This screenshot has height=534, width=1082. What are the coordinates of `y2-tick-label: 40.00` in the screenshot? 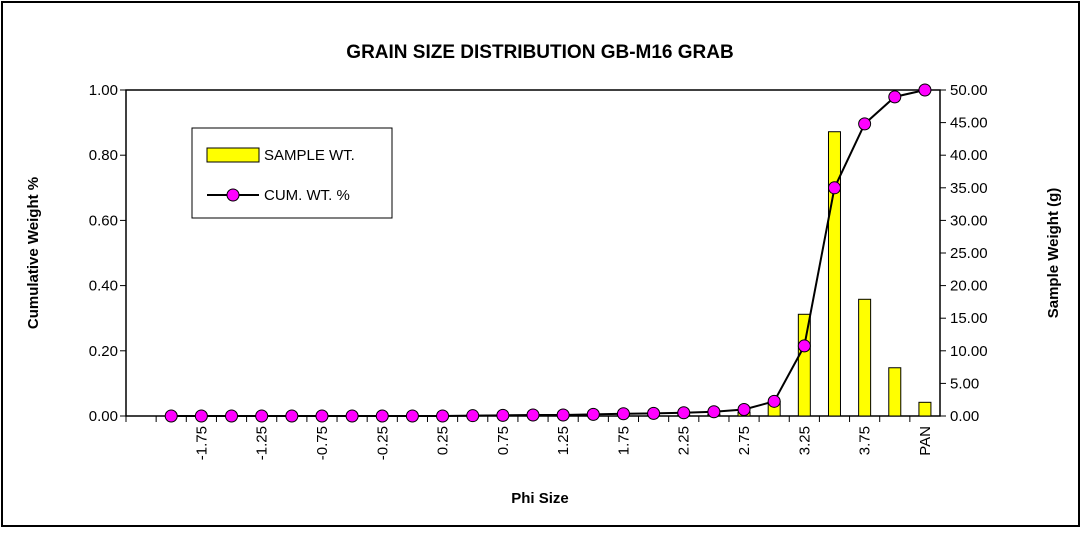 It's located at (969, 155).